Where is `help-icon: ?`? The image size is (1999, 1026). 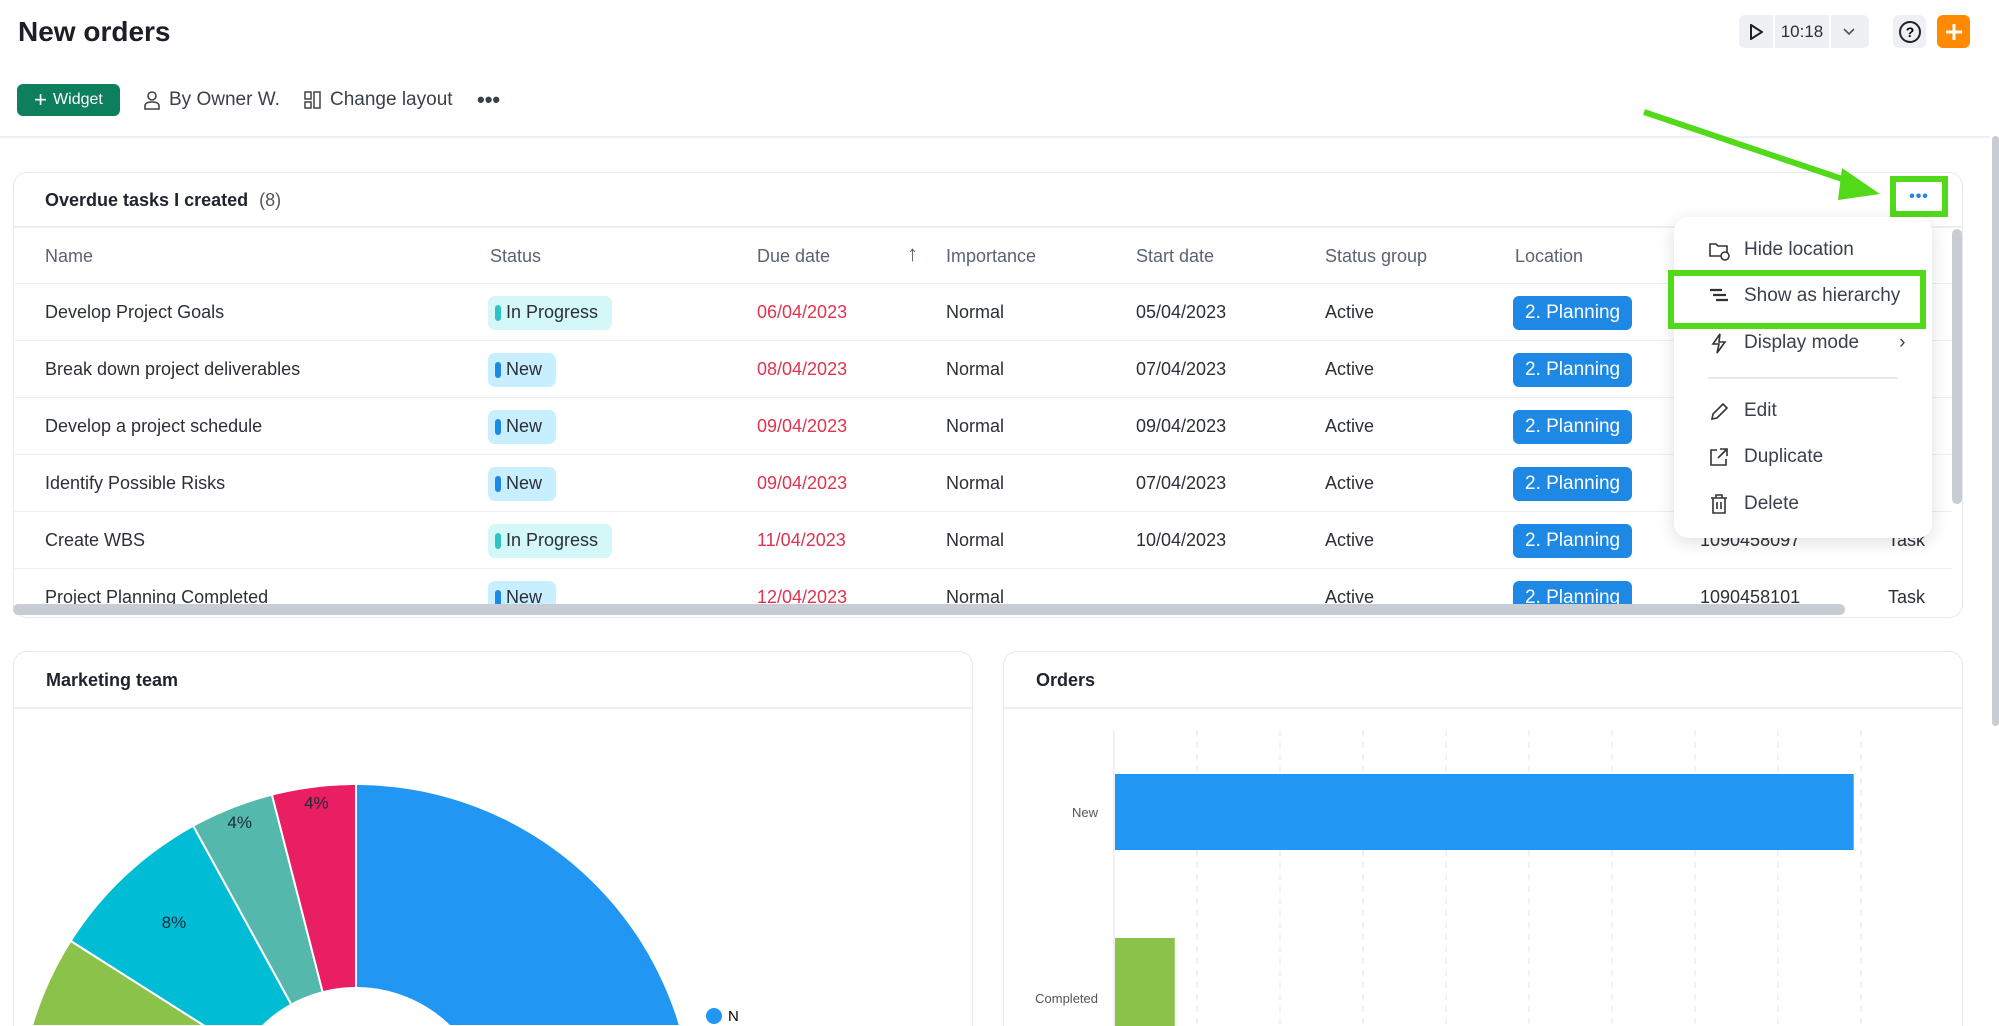 help-icon: ? is located at coordinates (1909, 31).